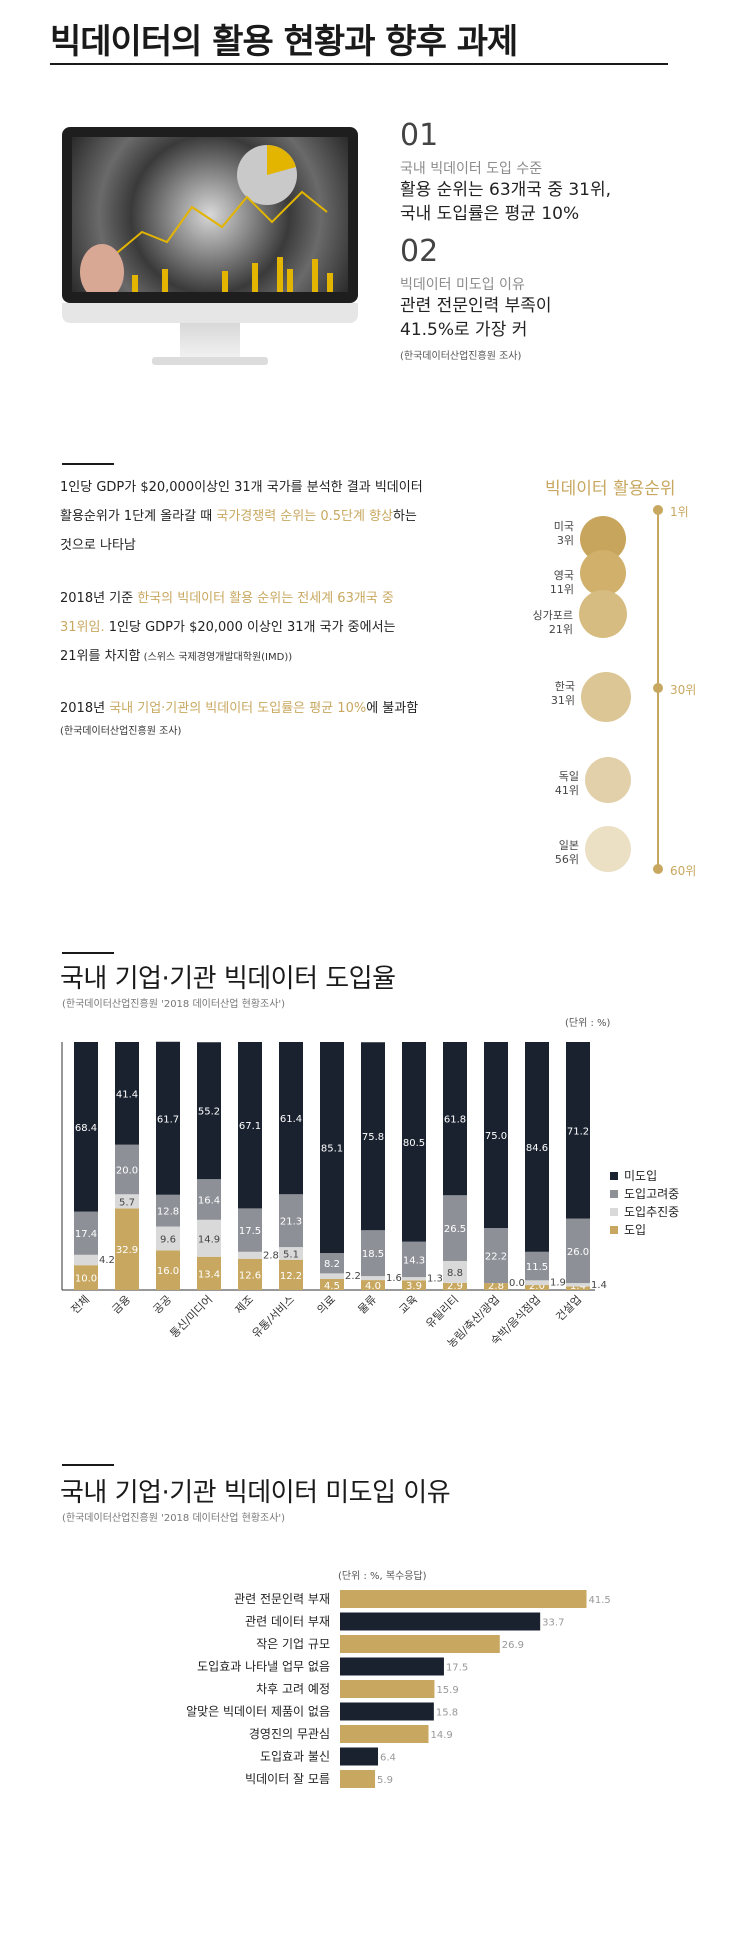 This screenshot has width=729, height=1960. I want to click on monitor-chin, so click(210, 313).